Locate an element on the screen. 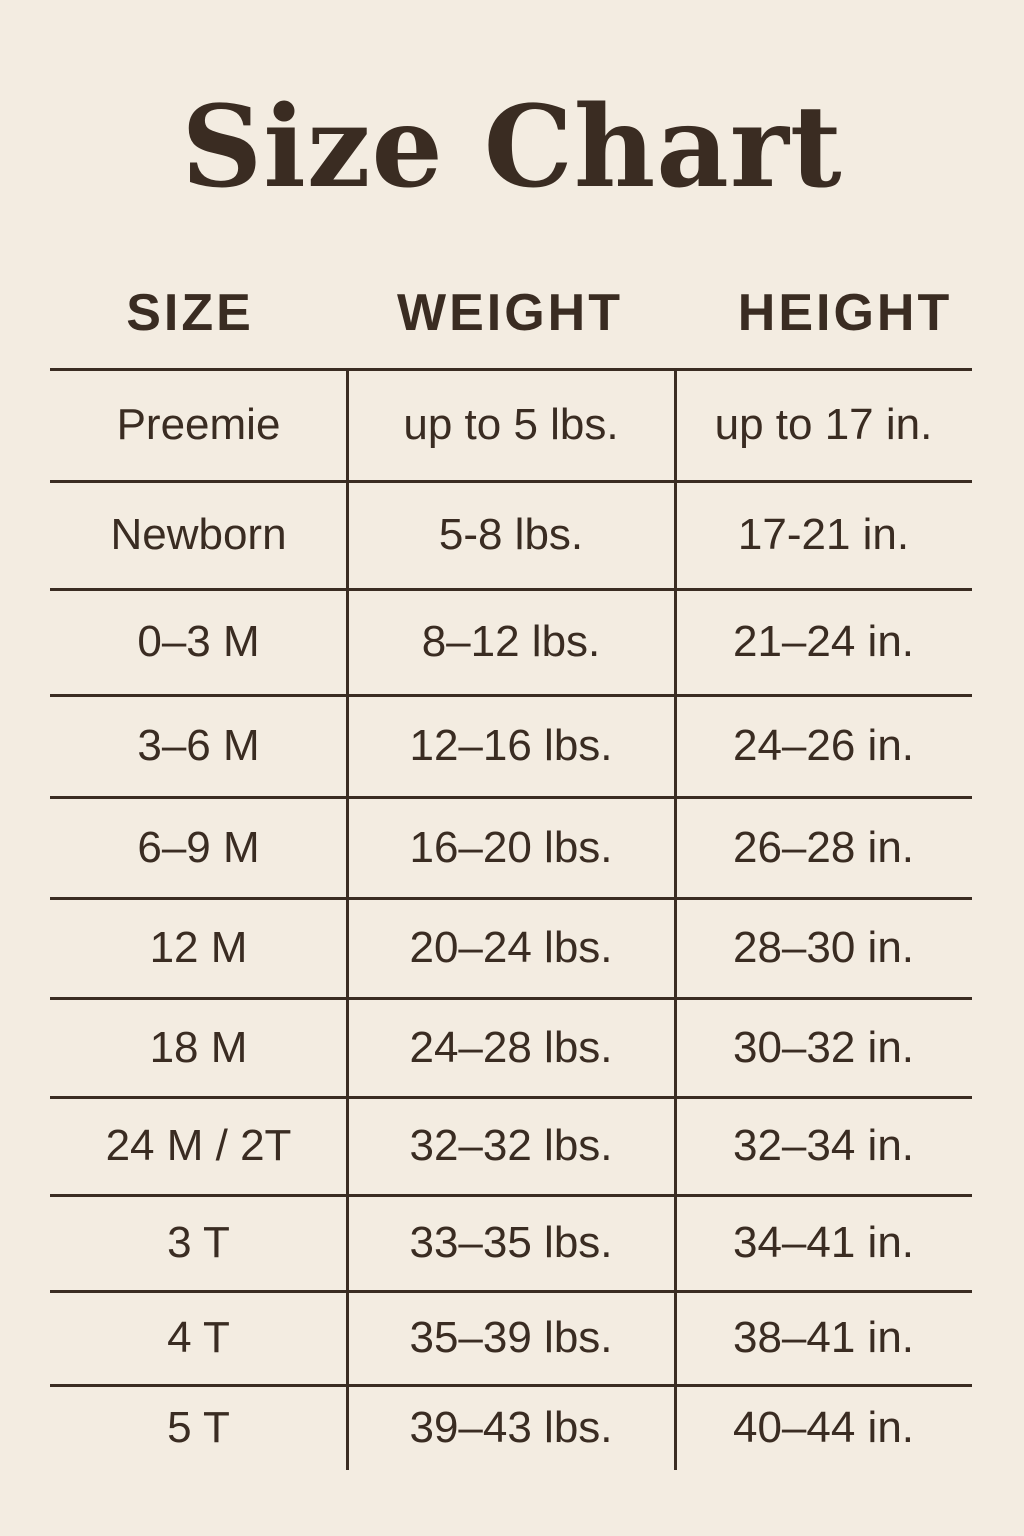  height-cell: 32–34 in. is located at coordinates (823, 1145).